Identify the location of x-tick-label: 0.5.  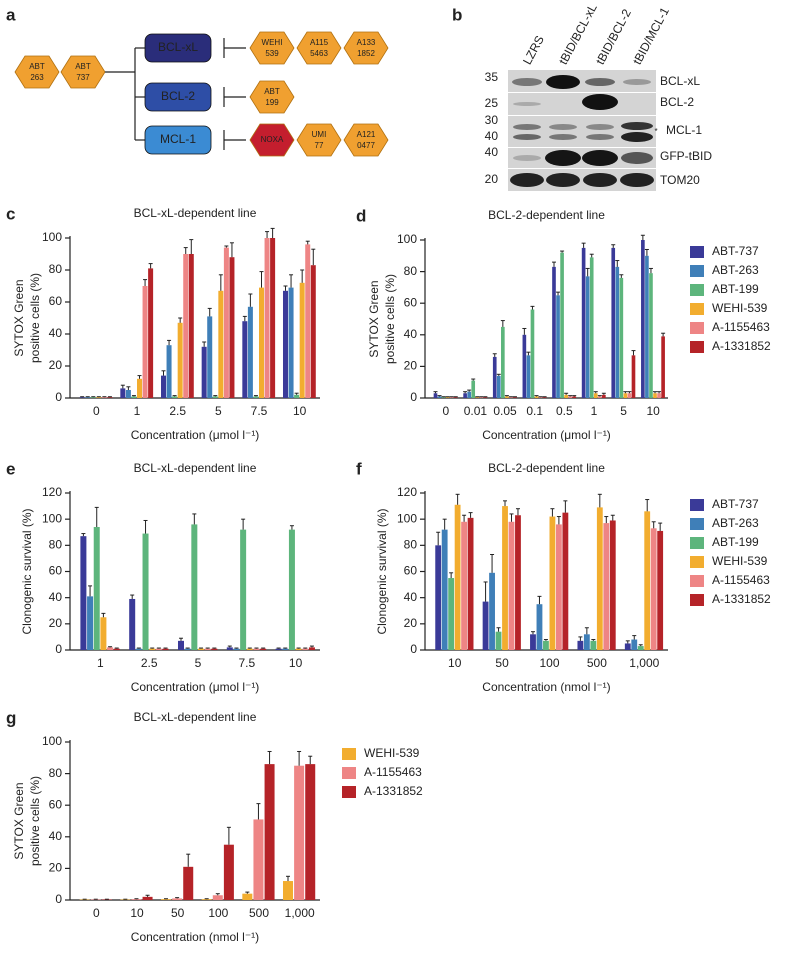
(564, 411).